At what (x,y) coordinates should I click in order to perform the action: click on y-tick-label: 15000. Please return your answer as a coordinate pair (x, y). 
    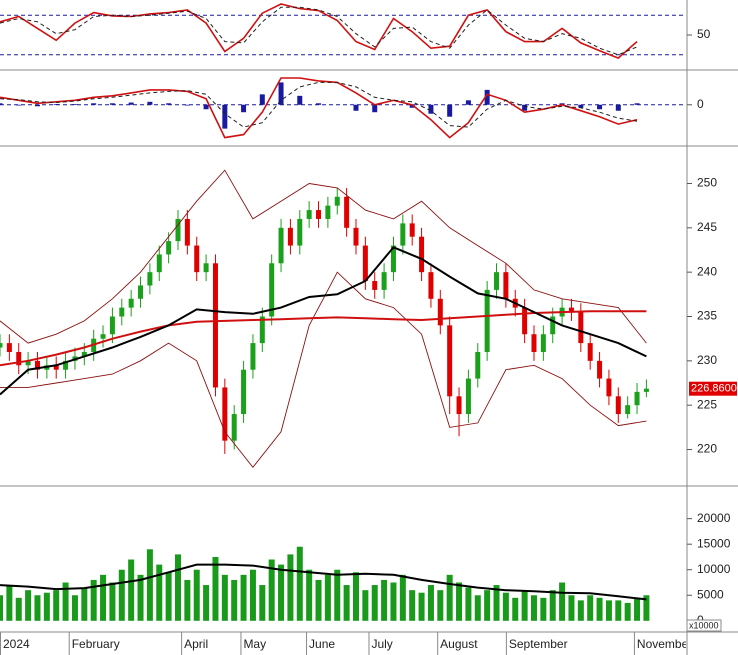
    Looking at the image, I should click on (714, 543).